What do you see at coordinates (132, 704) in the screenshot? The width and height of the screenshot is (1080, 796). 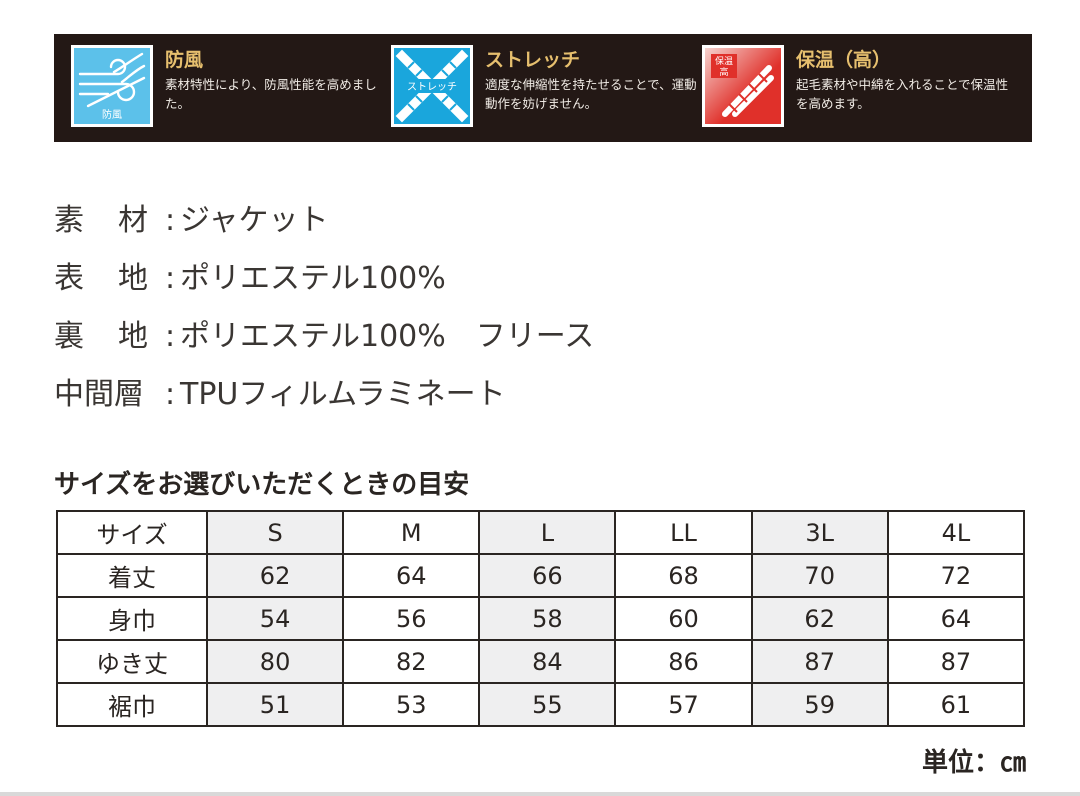 I see `row-label: 裾巾` at bounding box center [132, 704].